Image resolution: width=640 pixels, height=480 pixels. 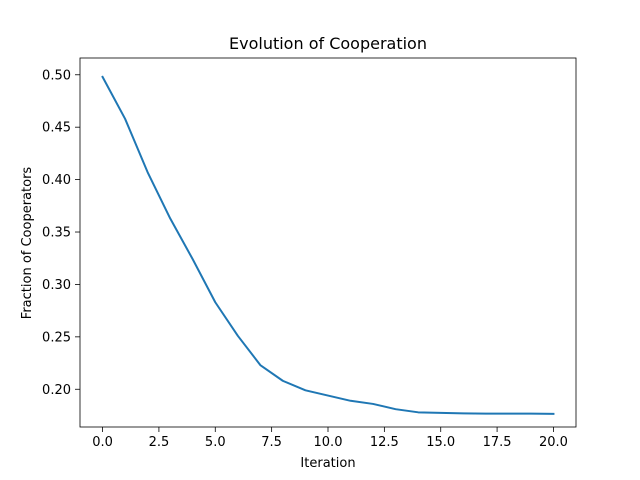 I want to click on x-tick-label: 12.5, so click(x=384, y=442).